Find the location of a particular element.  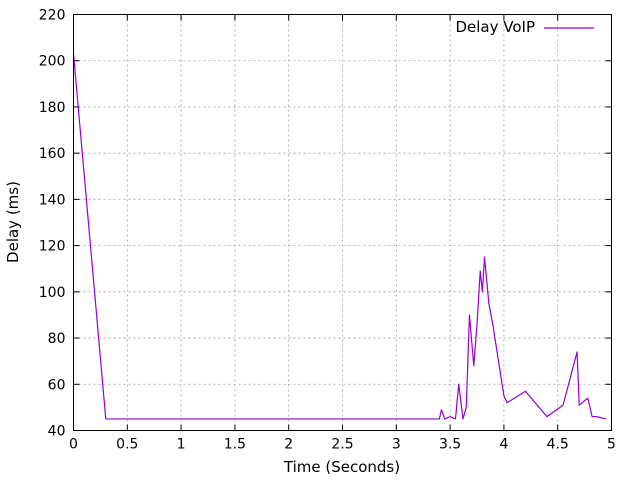

x-tick-label: 1.5 is located at coordinates (235, 445).